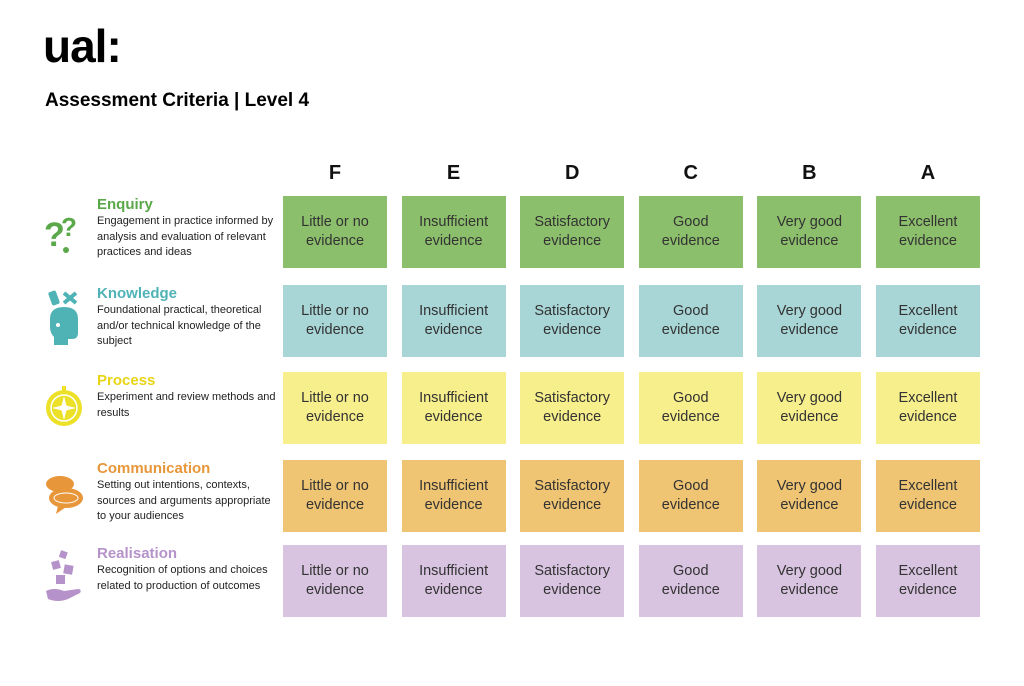 This screenshot has height=686, width=1024. Describe the element at coordinates (82, 46) in the screenshot. I see `ual-logo: ual:` at that location.